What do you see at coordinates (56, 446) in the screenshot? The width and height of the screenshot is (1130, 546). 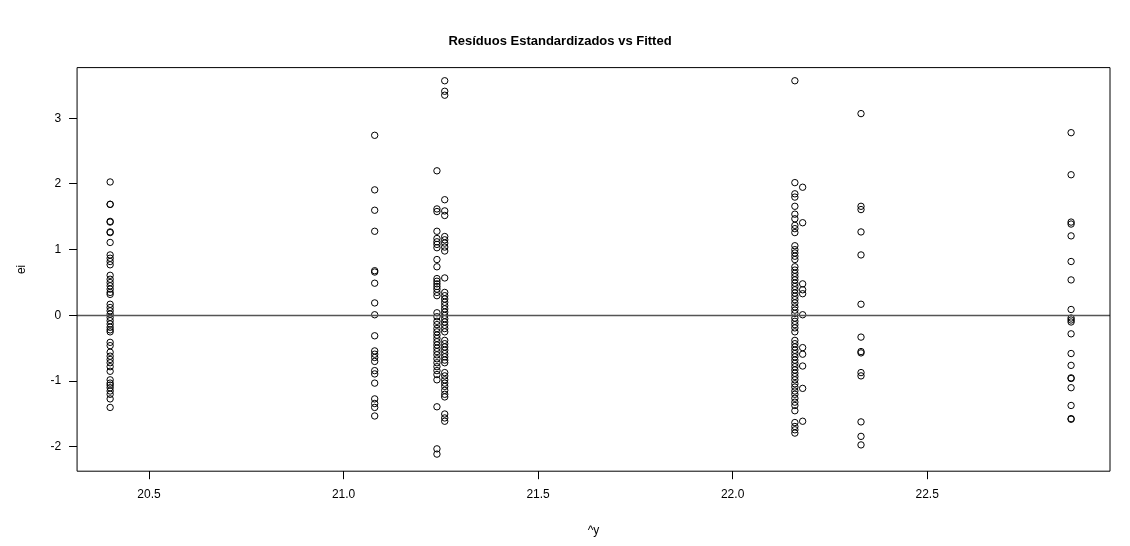 I see `y-tick-label: -2` at bounding box center [56, 446].